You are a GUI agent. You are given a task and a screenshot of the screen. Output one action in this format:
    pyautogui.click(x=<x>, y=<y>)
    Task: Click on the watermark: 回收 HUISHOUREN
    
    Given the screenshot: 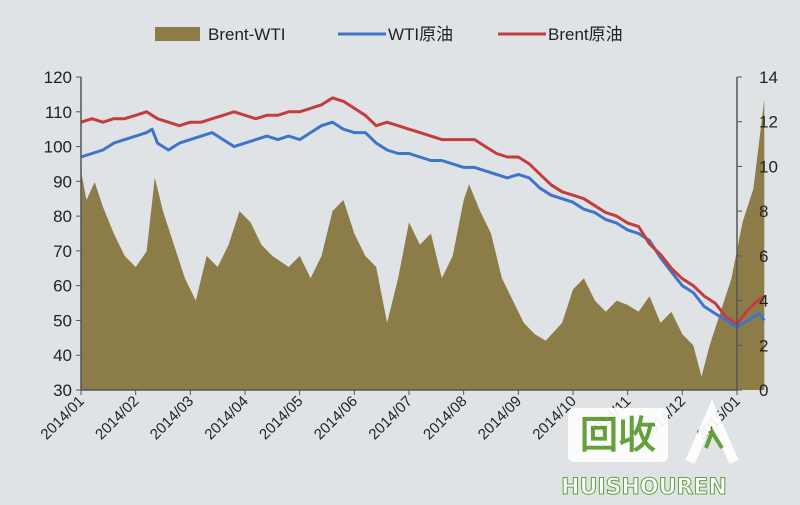 What is the action you would take?
    pyautogui.click(x=650, y=450)
    